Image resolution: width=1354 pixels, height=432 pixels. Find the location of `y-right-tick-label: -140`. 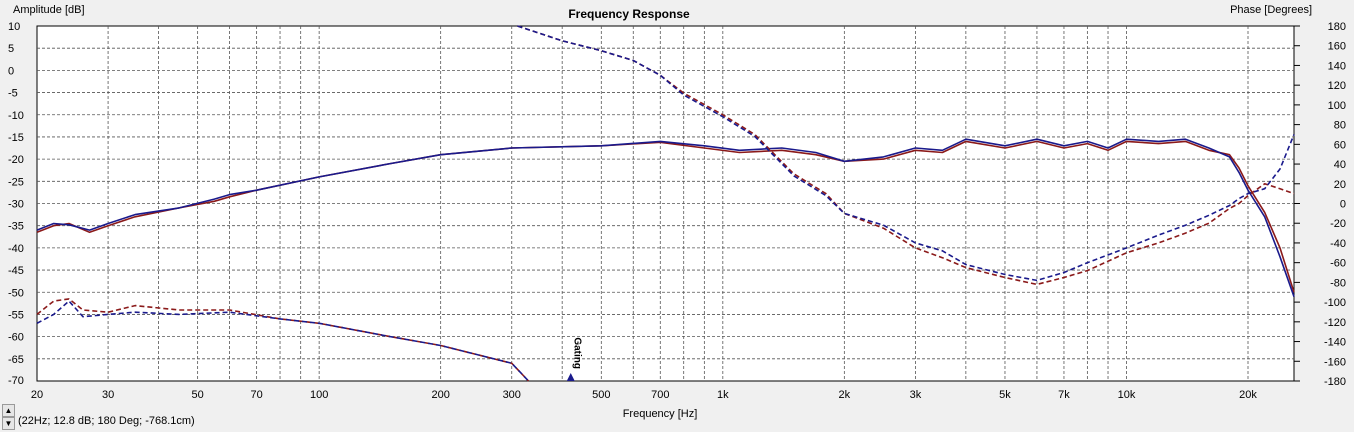

y-right-tick-label: -140 is located at coordinates (1335, 343).